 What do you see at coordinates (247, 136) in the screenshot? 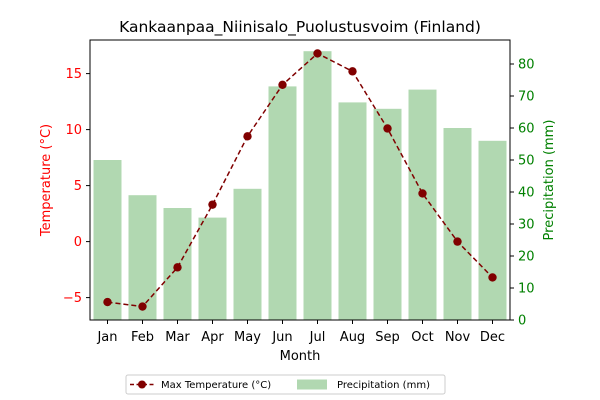
I see `temp-point-may` at bounding box center [247, 136].